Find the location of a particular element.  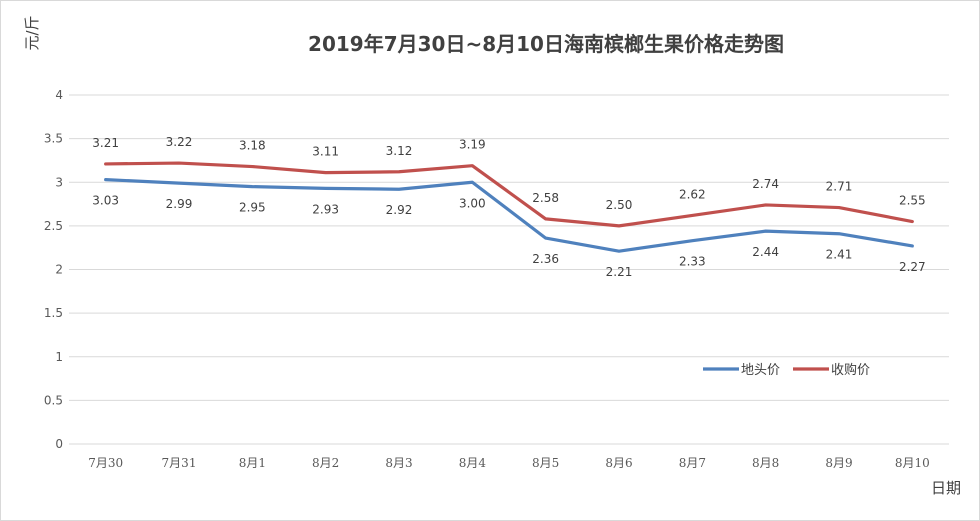

x-tick-label: 8月8 is located at coordinates (765, 463).